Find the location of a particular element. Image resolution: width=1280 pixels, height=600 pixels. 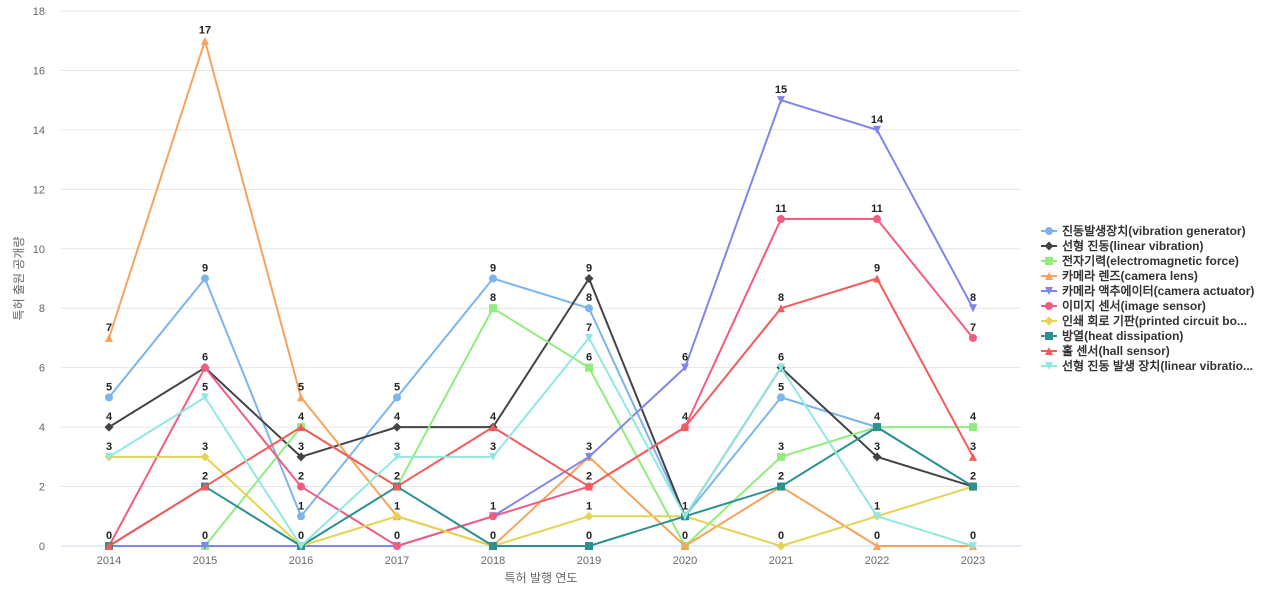

data-label: 11 is located at coordinates (781, 209).